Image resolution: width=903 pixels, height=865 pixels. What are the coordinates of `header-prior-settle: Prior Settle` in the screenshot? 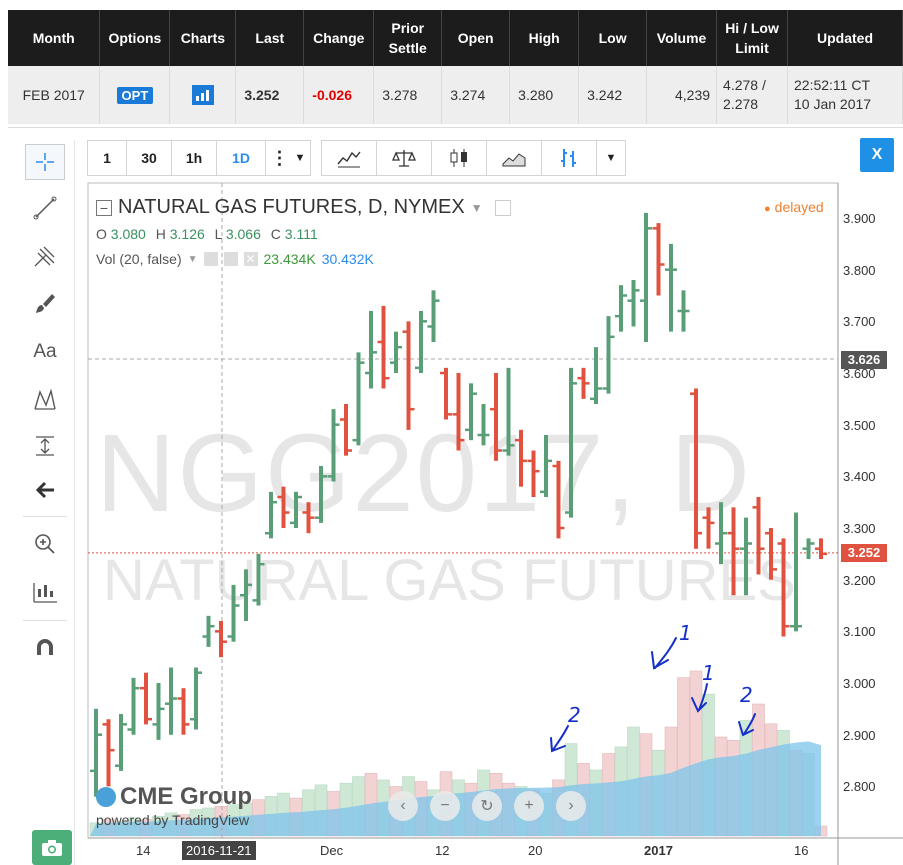 It's located at (408, 38).